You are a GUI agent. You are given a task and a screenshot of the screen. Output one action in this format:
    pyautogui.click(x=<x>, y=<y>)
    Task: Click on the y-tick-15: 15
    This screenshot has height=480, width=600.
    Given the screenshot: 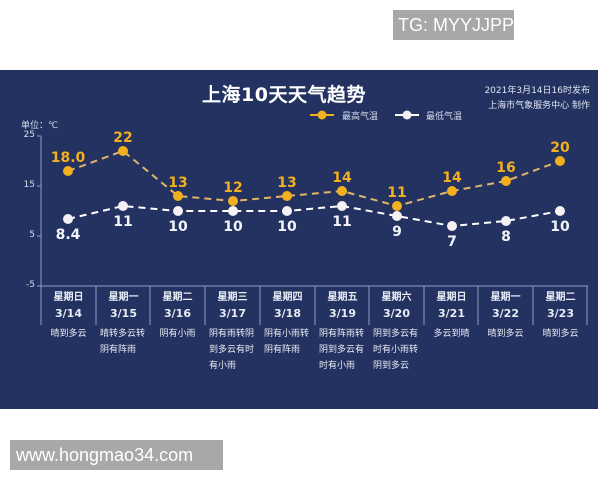 What is the action you would take?
    pyautogui.click(x=29, y=185)
    